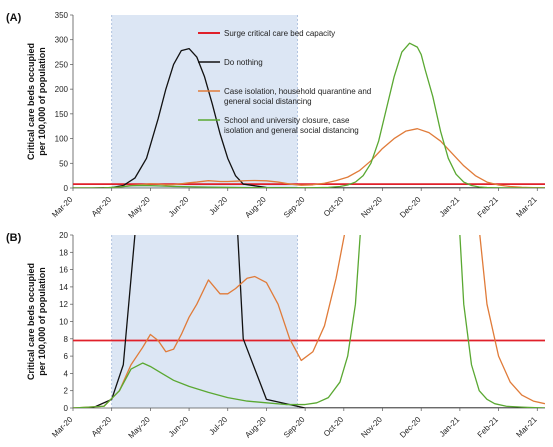 The height and width of the screenshot is (447, 553). What do you see at coordinates (63, 322) in the screenshot?
I see `y-tick-label: 10` at bounding box center [63, 322].